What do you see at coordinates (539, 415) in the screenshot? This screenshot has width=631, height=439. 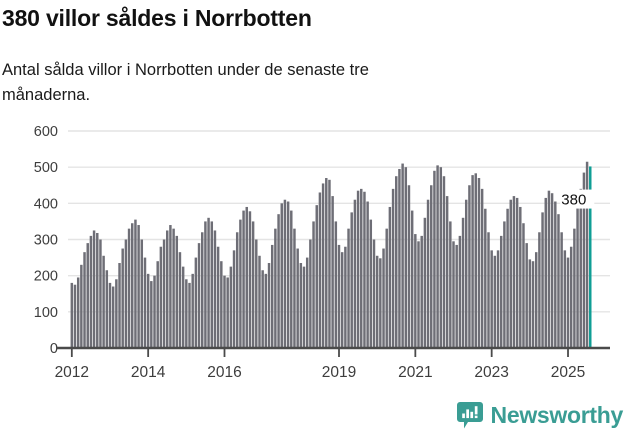 I see `newsworthy-logo: Newsworthy` at bounding box center [539, 415].